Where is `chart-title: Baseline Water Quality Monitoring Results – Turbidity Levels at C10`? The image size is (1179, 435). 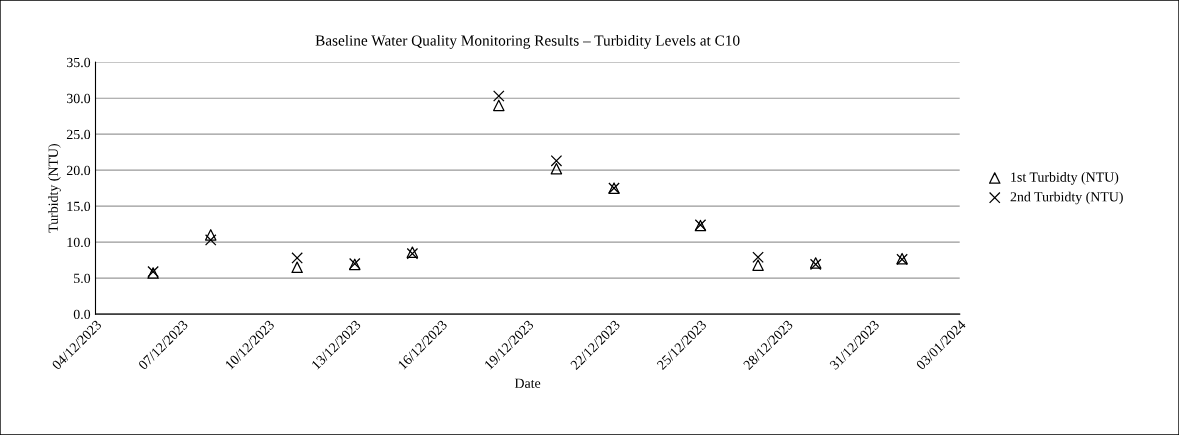 chart-title: Baseline Water Quality Monitoring Results – Turbidity Levels at C10 is located at coordinates (527, 41).